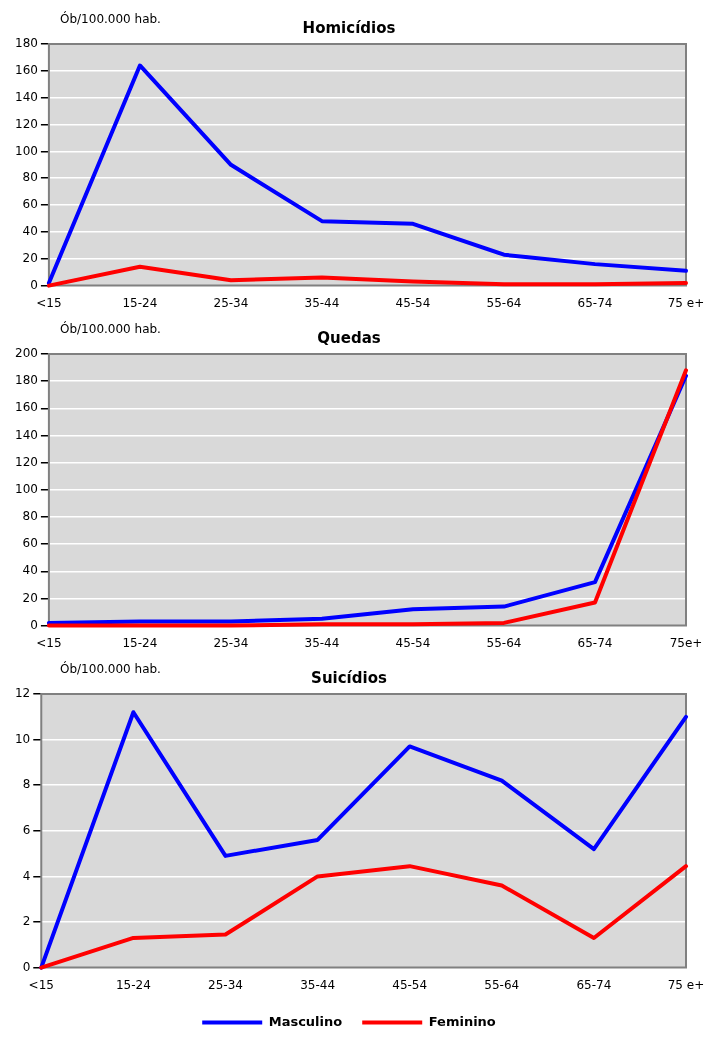 The image size is (715, 1063). What do you see at coordinates (462, 1021) in the screenshot?
I see `legend-label: Feminino` at bounding box center [462, 1021].